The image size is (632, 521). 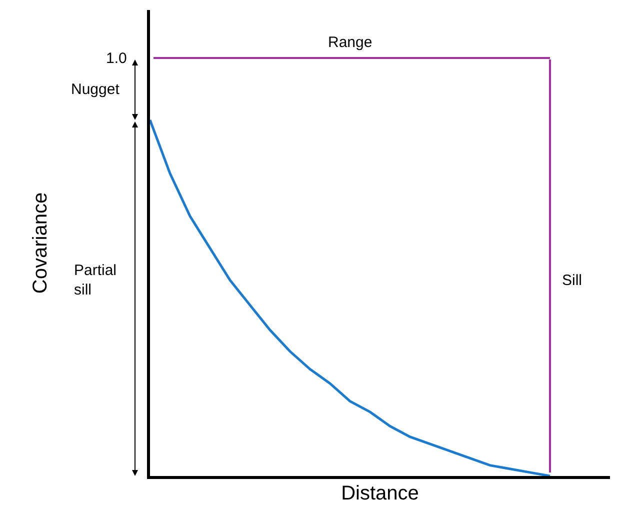 I want to click on text: Nugget, so click(x=95, y=89).